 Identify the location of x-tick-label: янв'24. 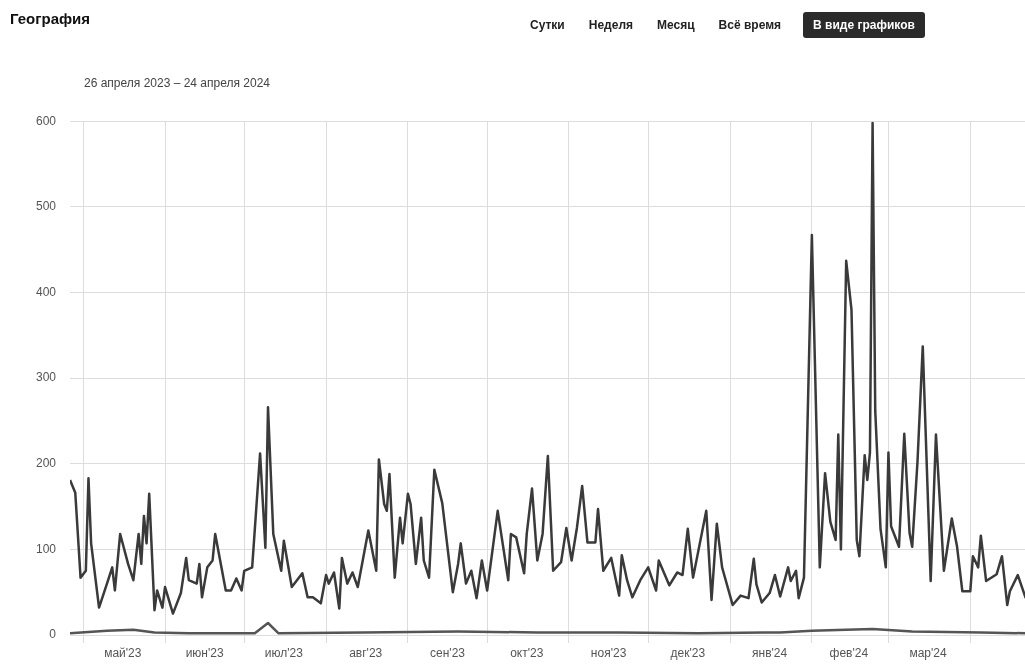
(770, 652).